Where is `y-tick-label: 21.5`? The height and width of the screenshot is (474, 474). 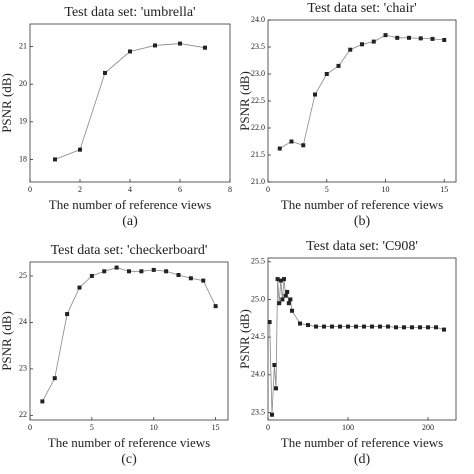 y-tick-label: 21.5 is located at coordinates (258, 154).